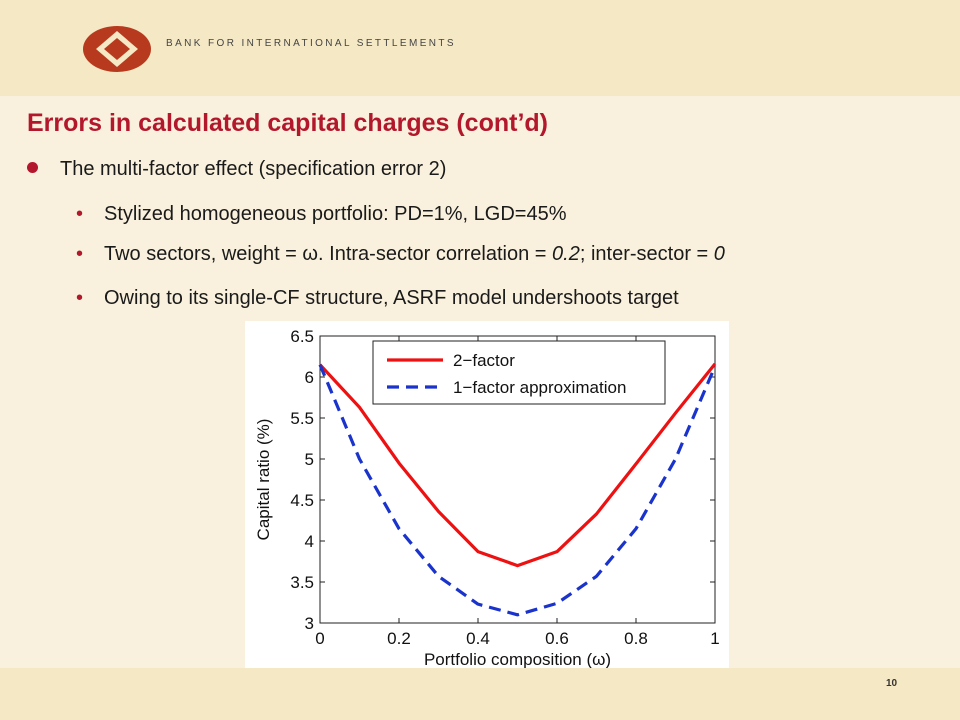 This screenshot has width=960, height=720. I want to click on legend-label-2: 1−factor approximation, so click(539, 387).